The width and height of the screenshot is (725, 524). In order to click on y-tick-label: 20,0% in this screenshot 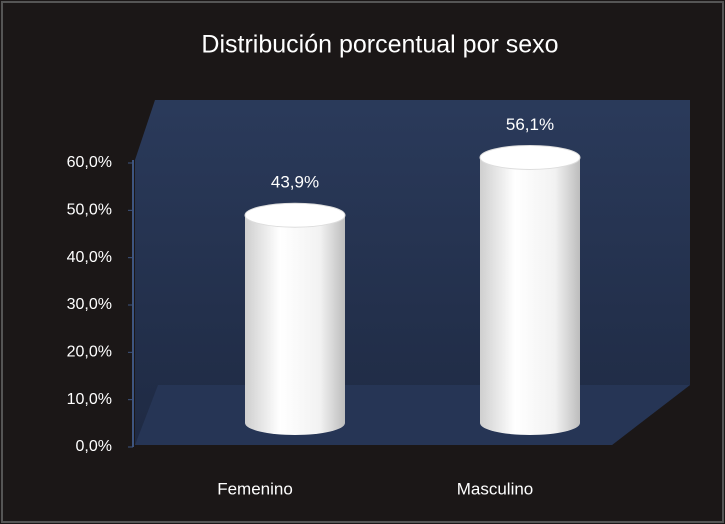, I will do `click(89, 352)`.